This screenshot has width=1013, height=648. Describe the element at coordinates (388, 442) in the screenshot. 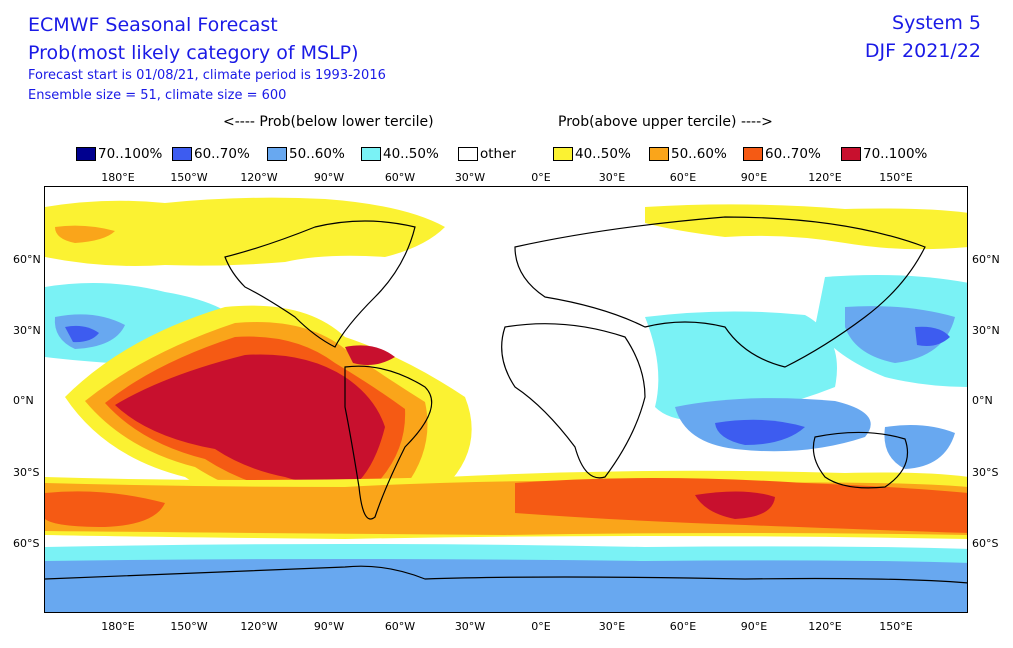

I see `coast-south-america` at that location.